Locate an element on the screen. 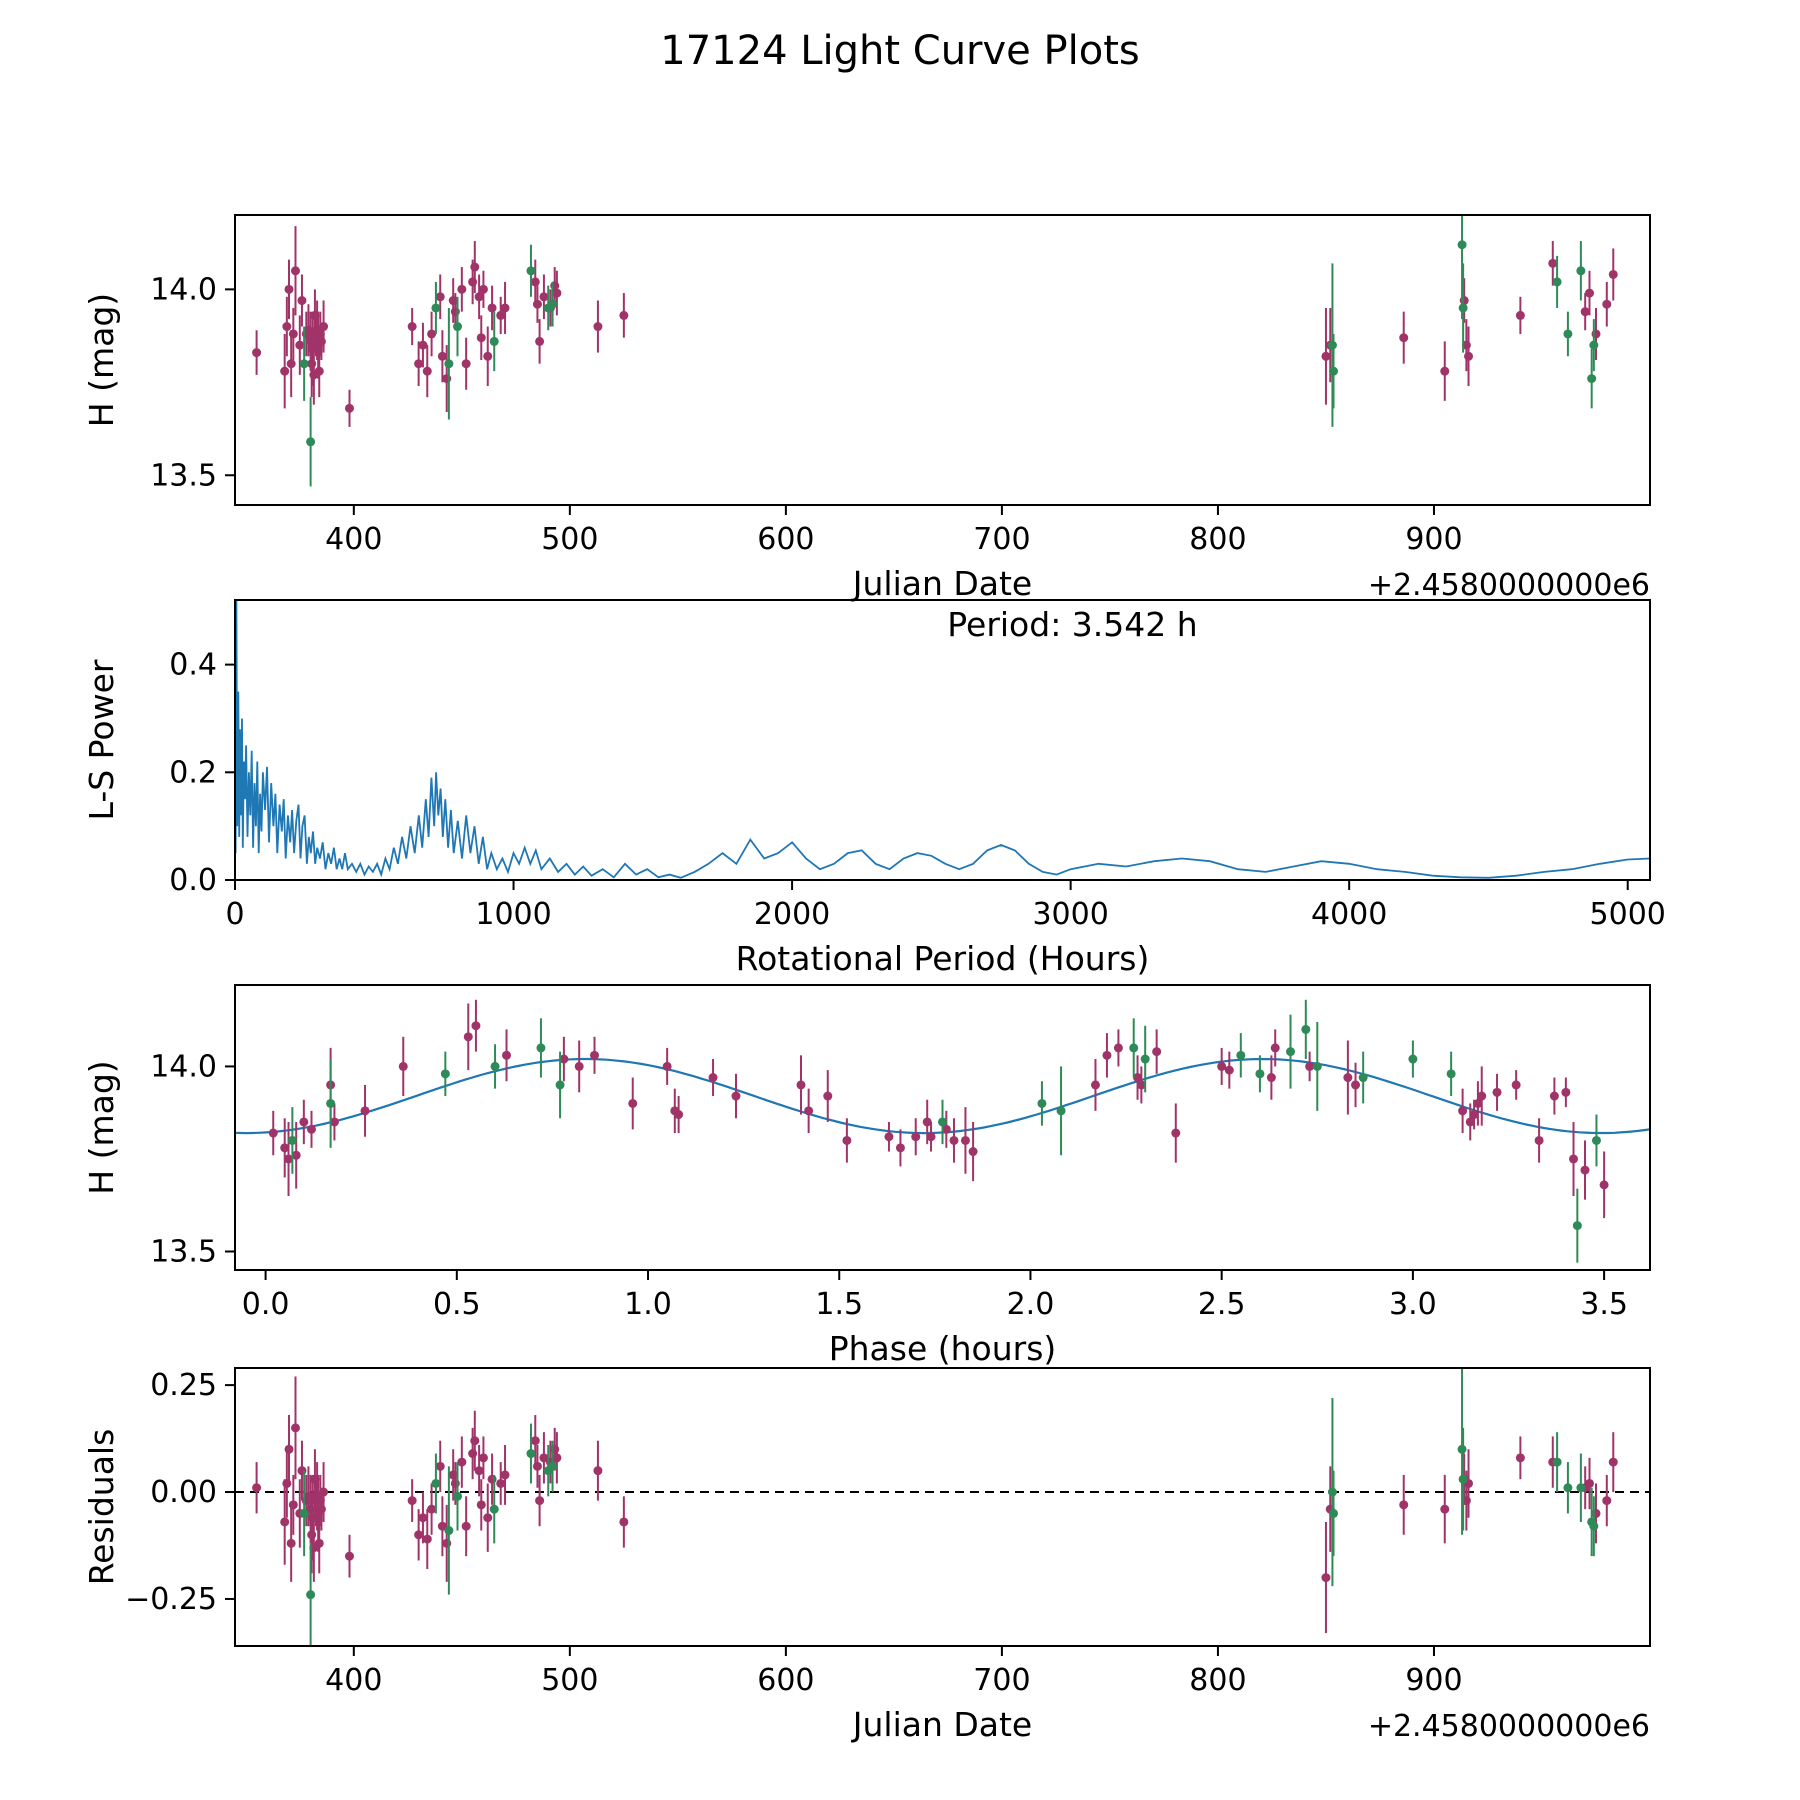 The height and width of the screenshot is (1800, 1800). x-tick-label: 2000 is located at coordinates (792, 914).